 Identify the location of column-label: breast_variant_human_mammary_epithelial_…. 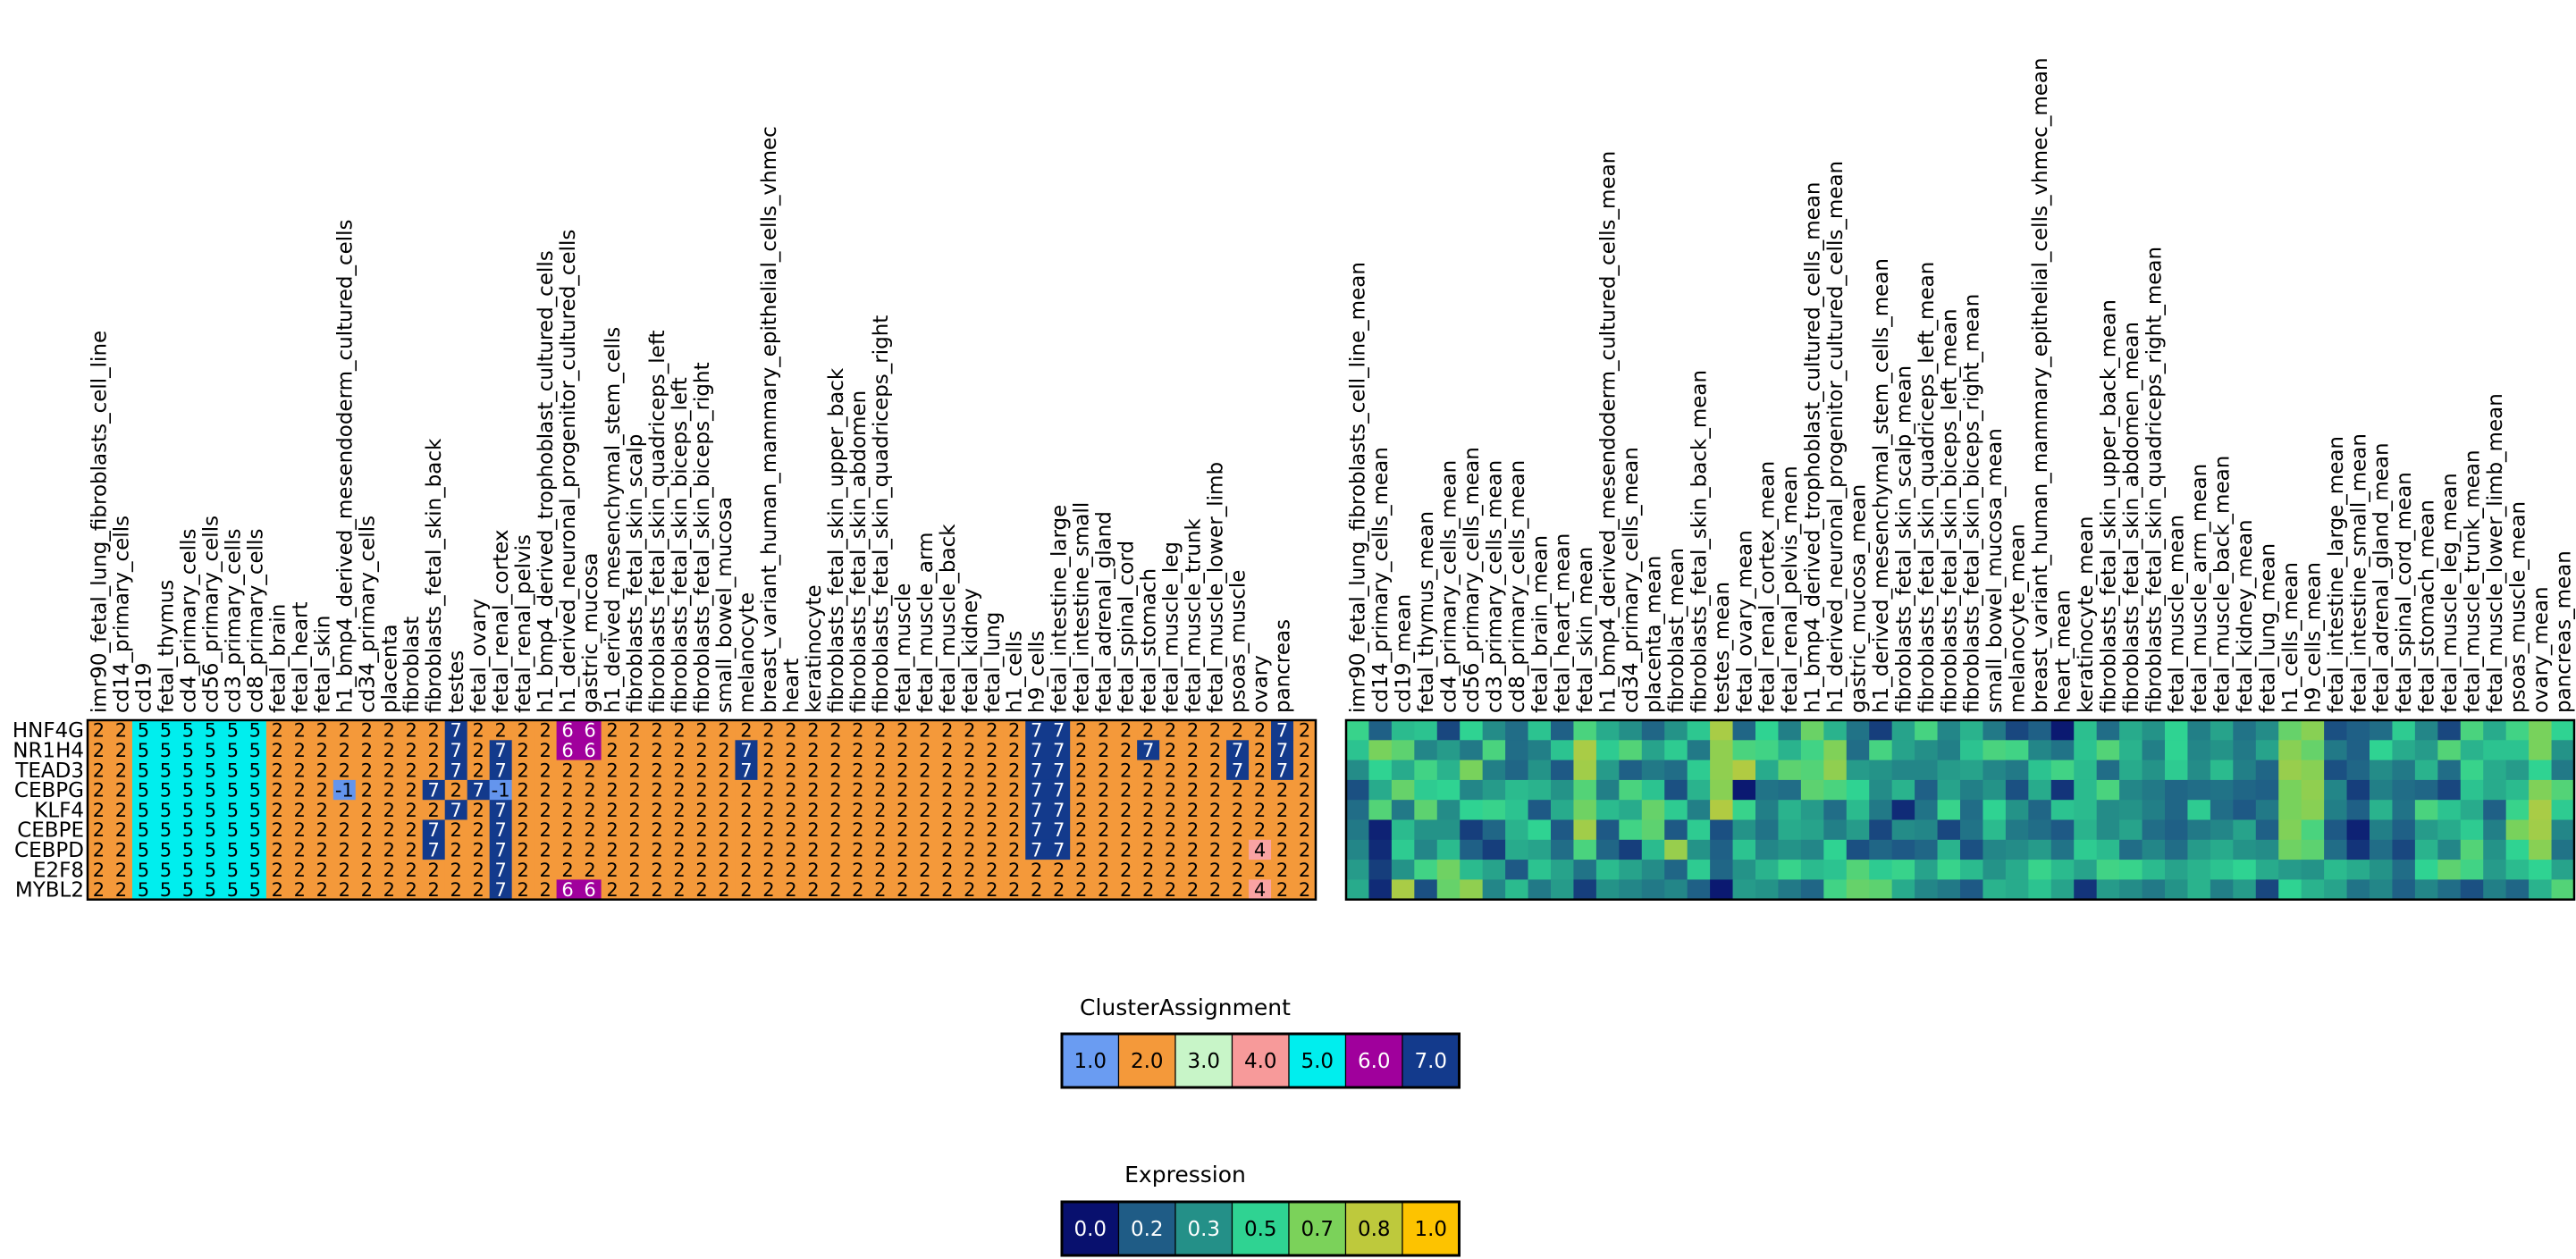
(2041, 385).